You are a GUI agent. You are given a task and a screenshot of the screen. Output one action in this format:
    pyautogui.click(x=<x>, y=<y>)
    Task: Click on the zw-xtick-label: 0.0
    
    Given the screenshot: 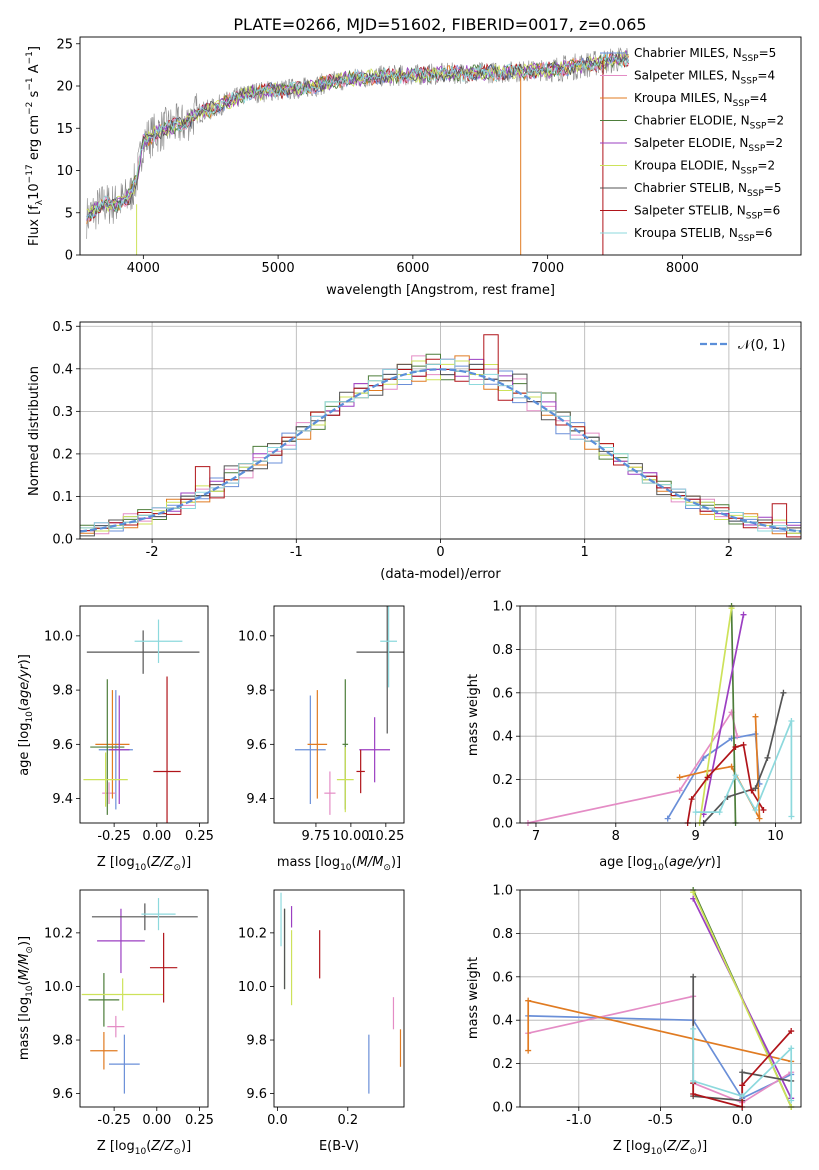 What is the action you would take?
    pyautogui.click(x=742, y=1120)
    